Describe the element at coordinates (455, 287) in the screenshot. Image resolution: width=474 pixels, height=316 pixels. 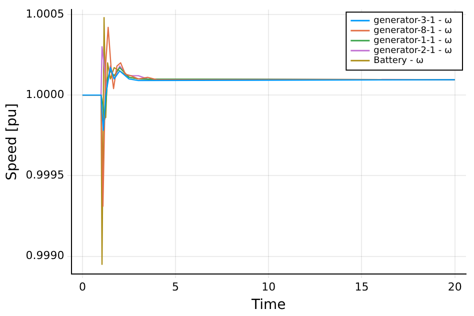
I see `x-tick-label: 20` at that location.